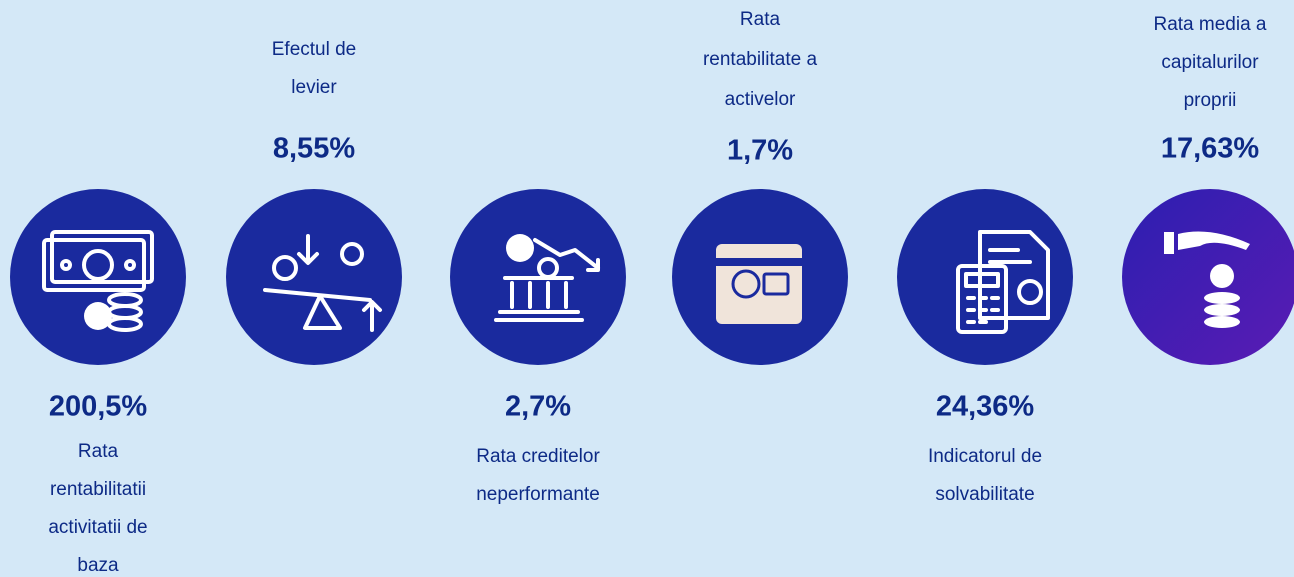 Image resolution: width=1294 pixels, height=577 pixels. What do you see at coordinates (314, 149) in the screenshot?
I see `indicator-value: 8,55%` at bounding box center [314, 149].